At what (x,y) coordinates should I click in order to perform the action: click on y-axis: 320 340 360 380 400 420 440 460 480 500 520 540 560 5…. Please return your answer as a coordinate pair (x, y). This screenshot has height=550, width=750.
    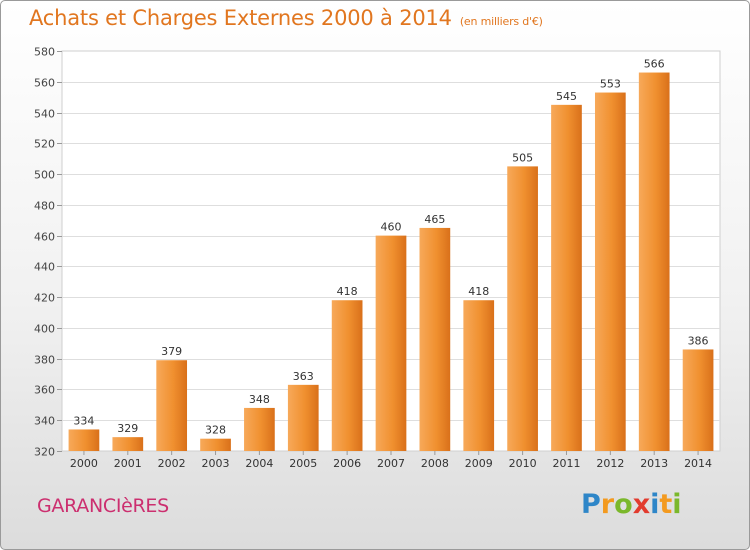
    Looking at the image, I should click on (48, 252).